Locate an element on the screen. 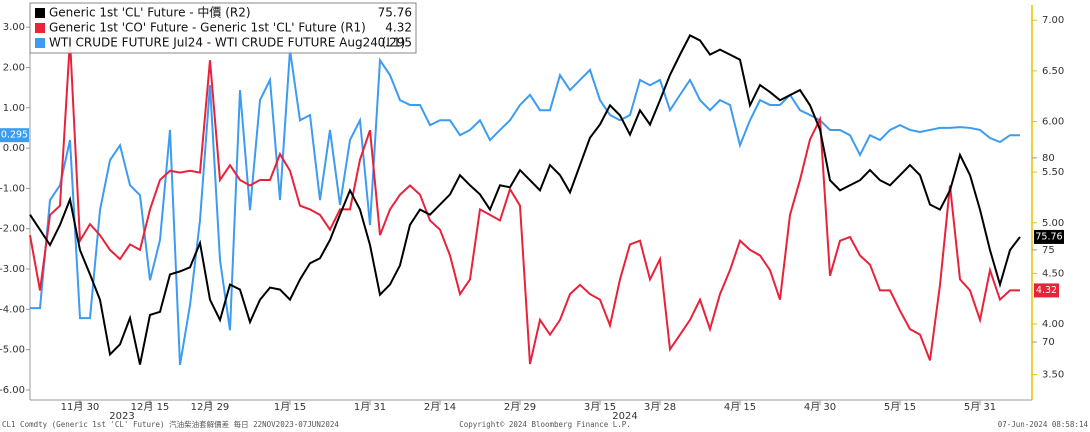 The image size is (1090, 432). x-tick-label: 5月 15 is located at coordinates (900, 407).